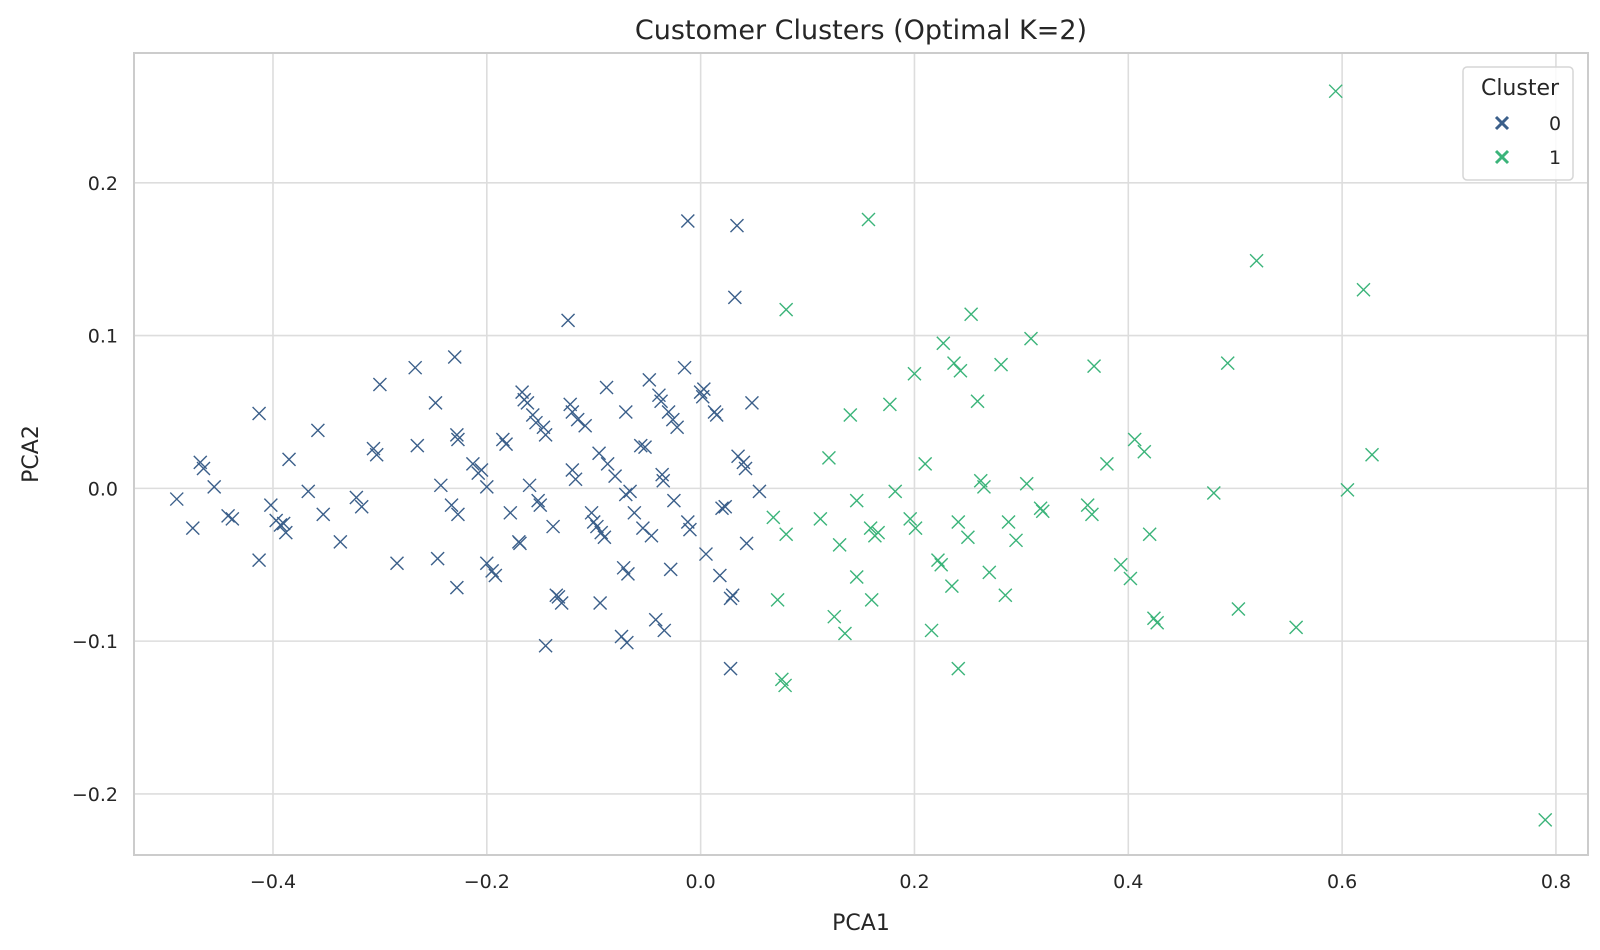  What do you see at coordinates (103, 489) in the screenshot?
I see `y-tick-label: 0.0` at bounding box center [103, 489].